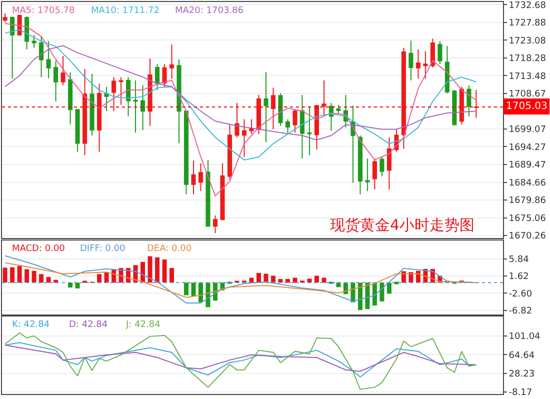 The image size is (550, 399). What do you see at coordinates (527, 201) in the screenshot?
I see `y-tick-label: 1679.86` at bounding box center [527, 201].